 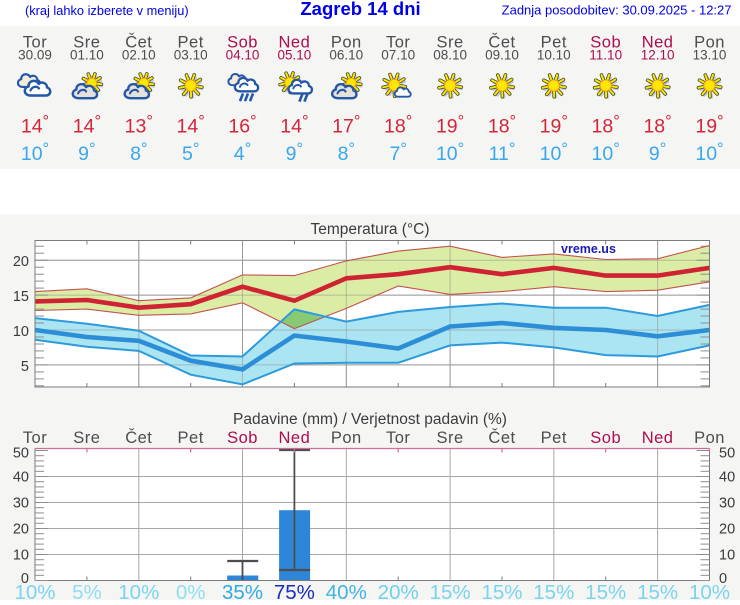 What do you see at coordinates (658, 55) in the screenshot?
I see `svg-text: 12.10` at bounding box center [658, 55].